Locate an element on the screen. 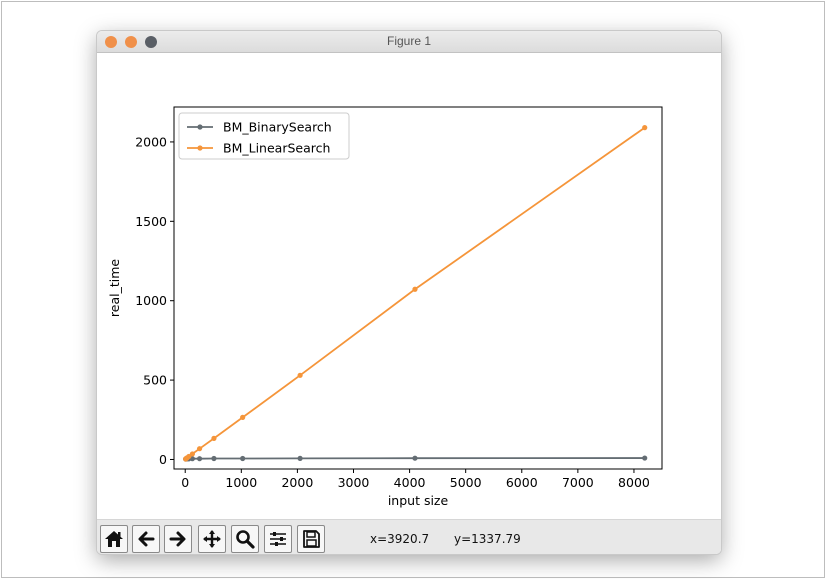 This screenshot has width=826, height=579. save-figure-button is located at coordinates (311, 539).